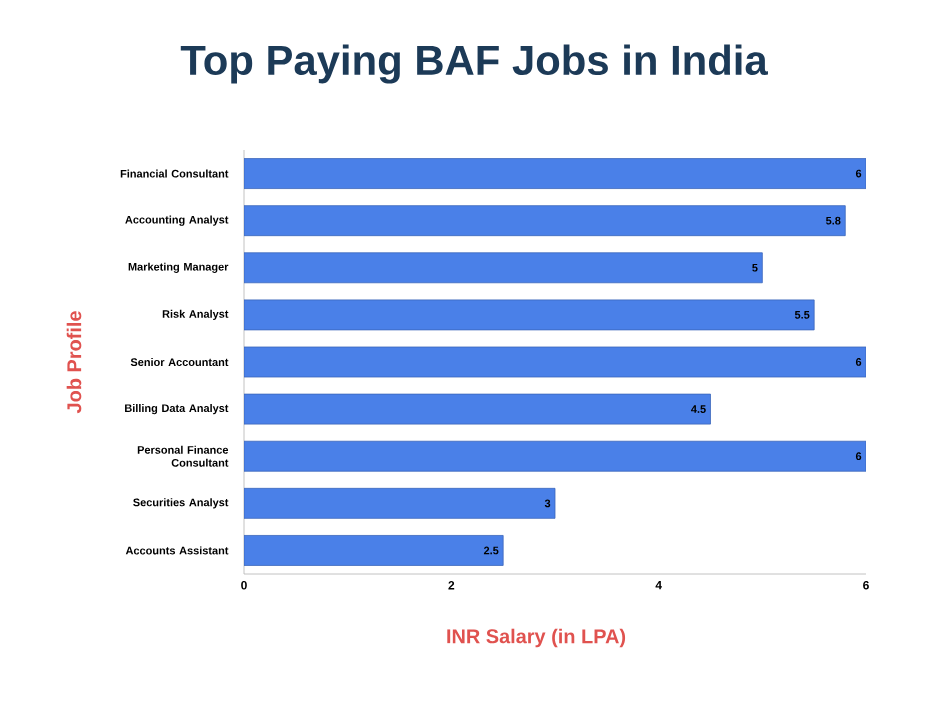 Image resolution: width=948 pixels, height=706 pixels. What do you see at coordinates (474, 64) in the screenshot?
I see `chart-title: Top Paying BAF Jobs in India` at bounding box center [474, 64].